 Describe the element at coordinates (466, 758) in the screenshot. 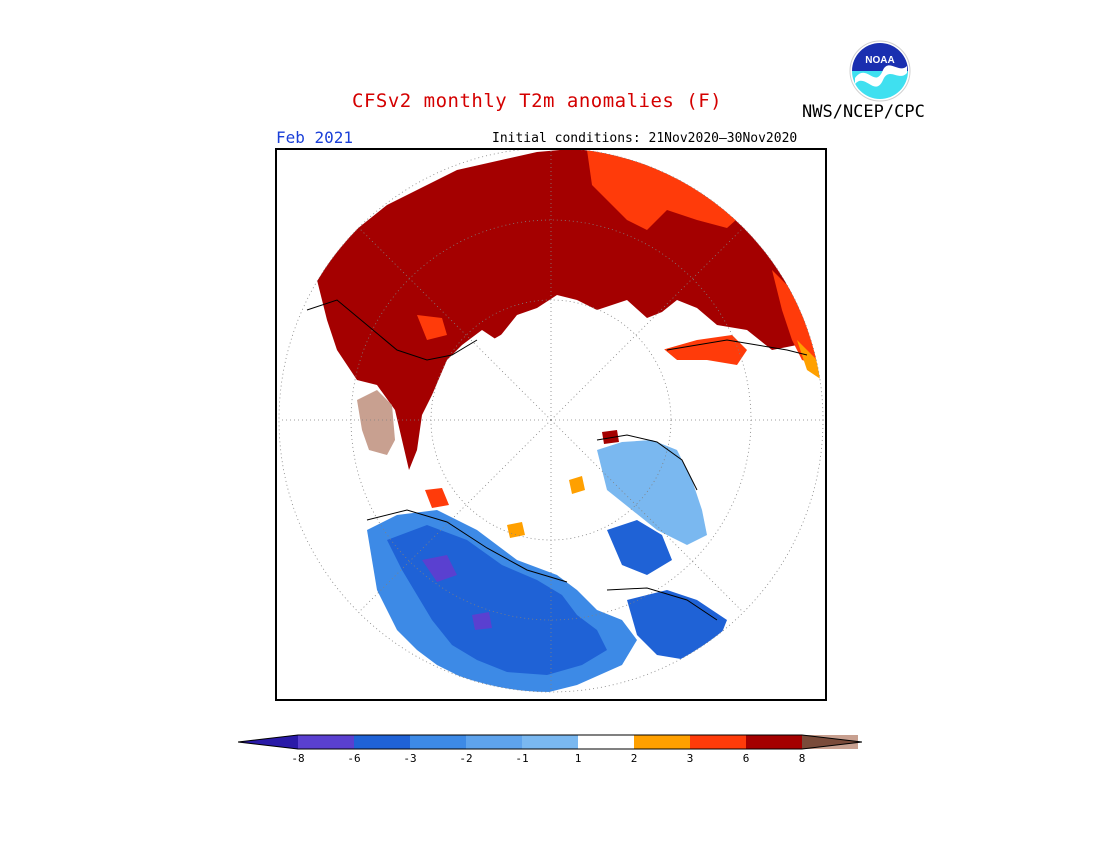

I see `legend-tick: -2` at that location.